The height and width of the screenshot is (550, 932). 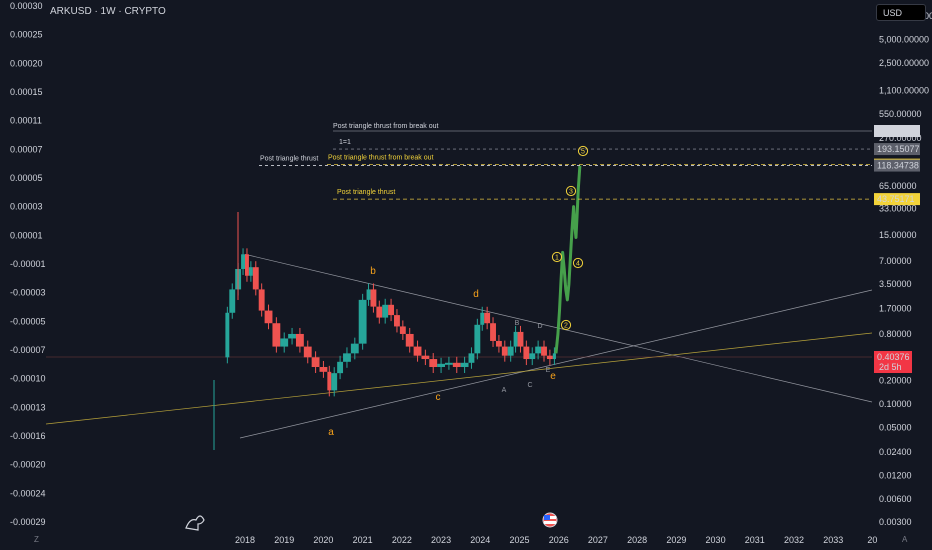 I want to click on time-axis-tick: 2025, so click(x=519, y=540).